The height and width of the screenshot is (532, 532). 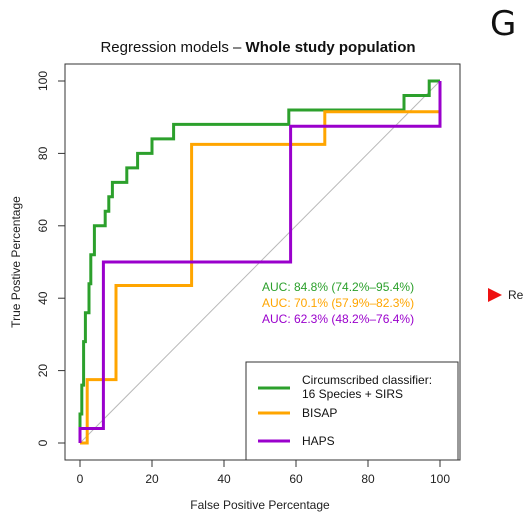 I want to click on legend-label-line: HAPS, so click(x=318, y=441).